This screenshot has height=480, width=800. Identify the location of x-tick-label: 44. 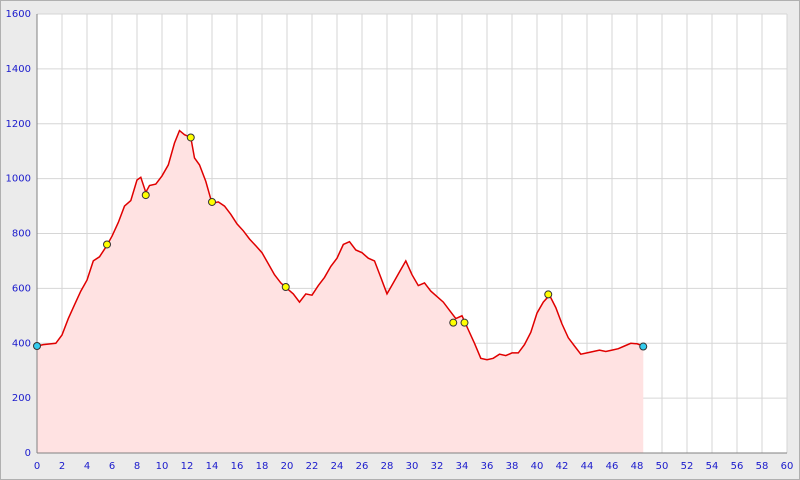
(587, 466).